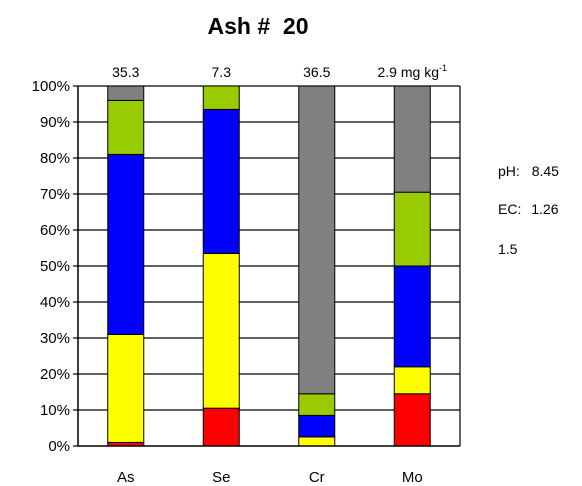  What do you see at coordinates (413, 71) in the screenshot?
I see `bar-top-label: 2.9 mg kg-1` at bounding box center [413, 71].